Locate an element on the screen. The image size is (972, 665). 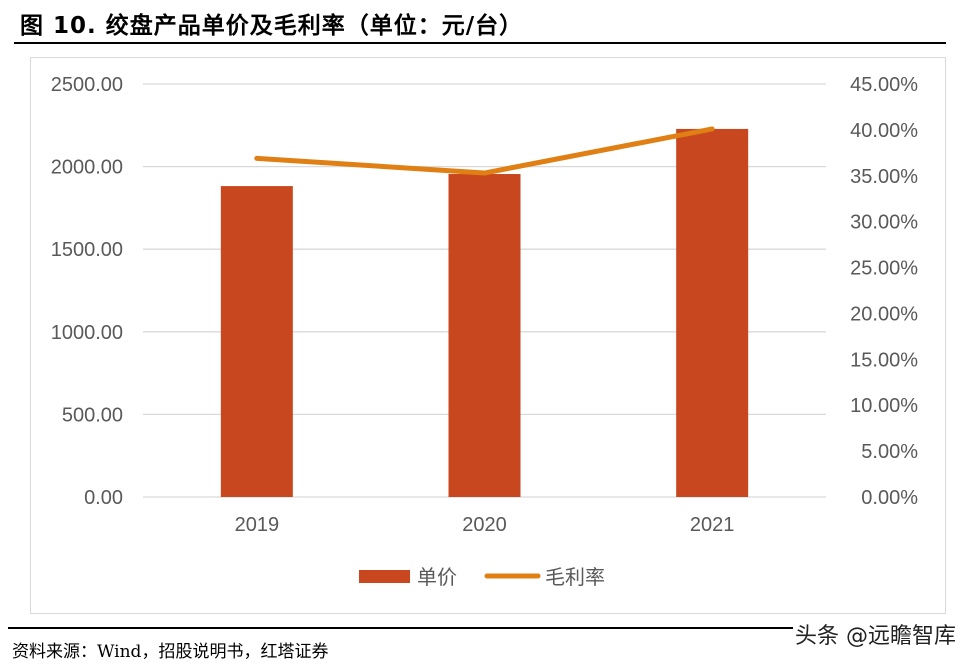
bar-2021 is located at coordinates (712, 313).